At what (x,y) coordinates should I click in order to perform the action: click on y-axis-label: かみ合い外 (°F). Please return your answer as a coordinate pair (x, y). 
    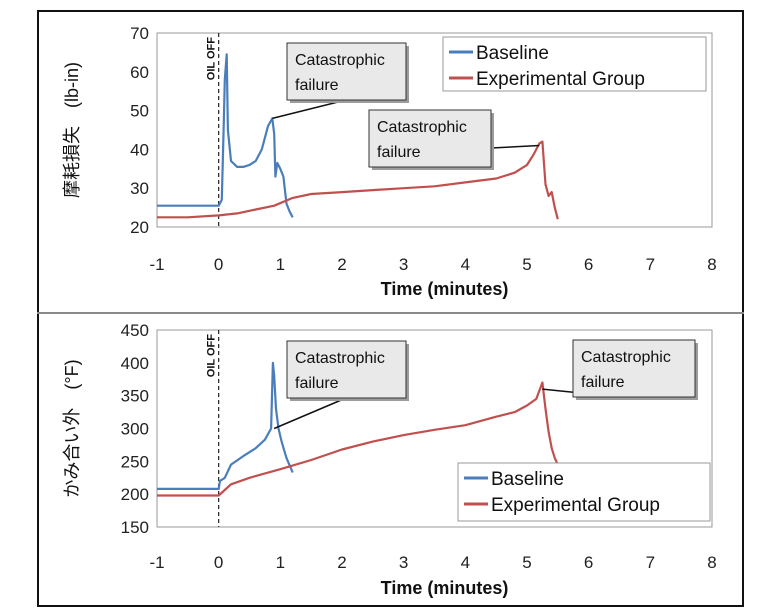
    Looking at the image, I should click on (72, 428).